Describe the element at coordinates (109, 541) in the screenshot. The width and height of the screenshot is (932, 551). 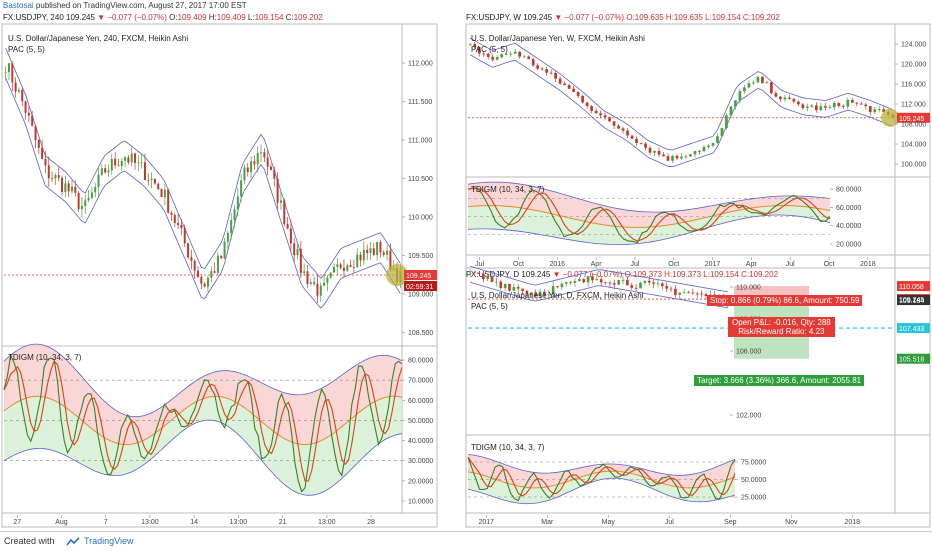
I see `footer-brand: TradingView` at that location.